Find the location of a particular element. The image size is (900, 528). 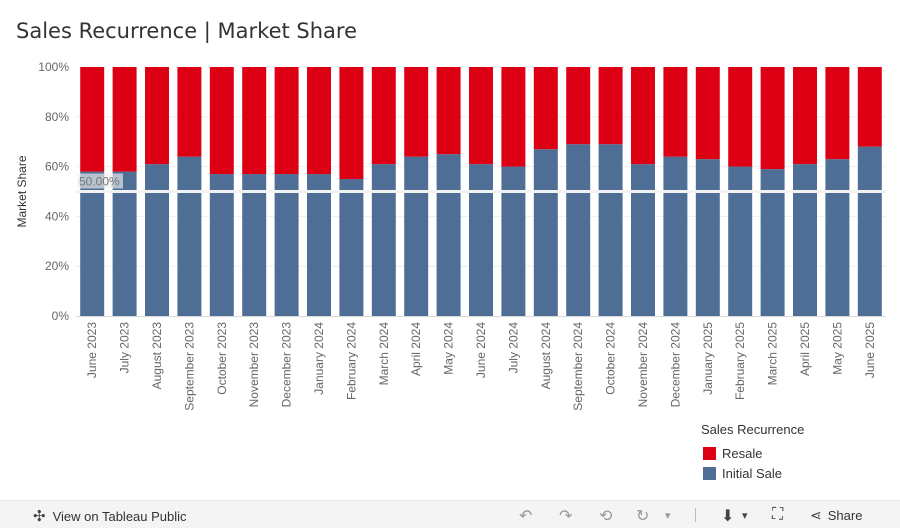

x-tick-label: October 2023 is located at coordinates (222, 358).